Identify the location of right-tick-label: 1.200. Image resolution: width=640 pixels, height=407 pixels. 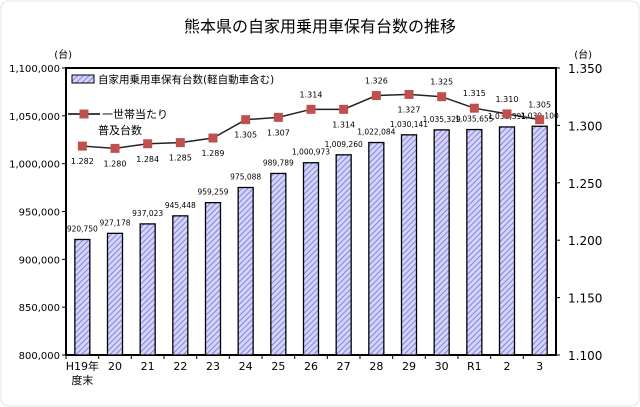
(585, 241).